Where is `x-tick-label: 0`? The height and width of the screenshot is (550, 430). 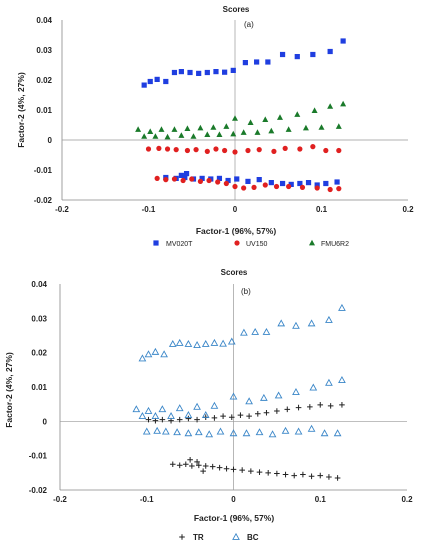 x-tick-label: 0 is located at coordinates (235, 209).